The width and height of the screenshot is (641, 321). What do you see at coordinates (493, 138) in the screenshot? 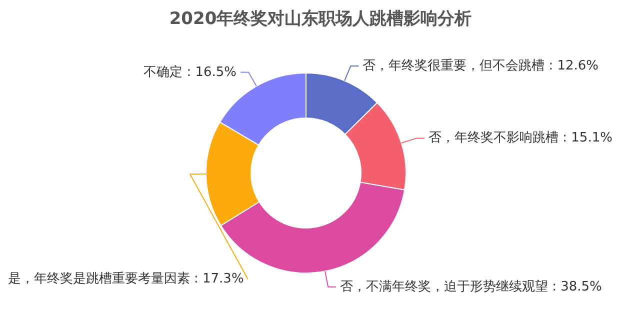
I see `slice-label: 否，年终奖不影响跳槽` at bounding box center [493, 138].